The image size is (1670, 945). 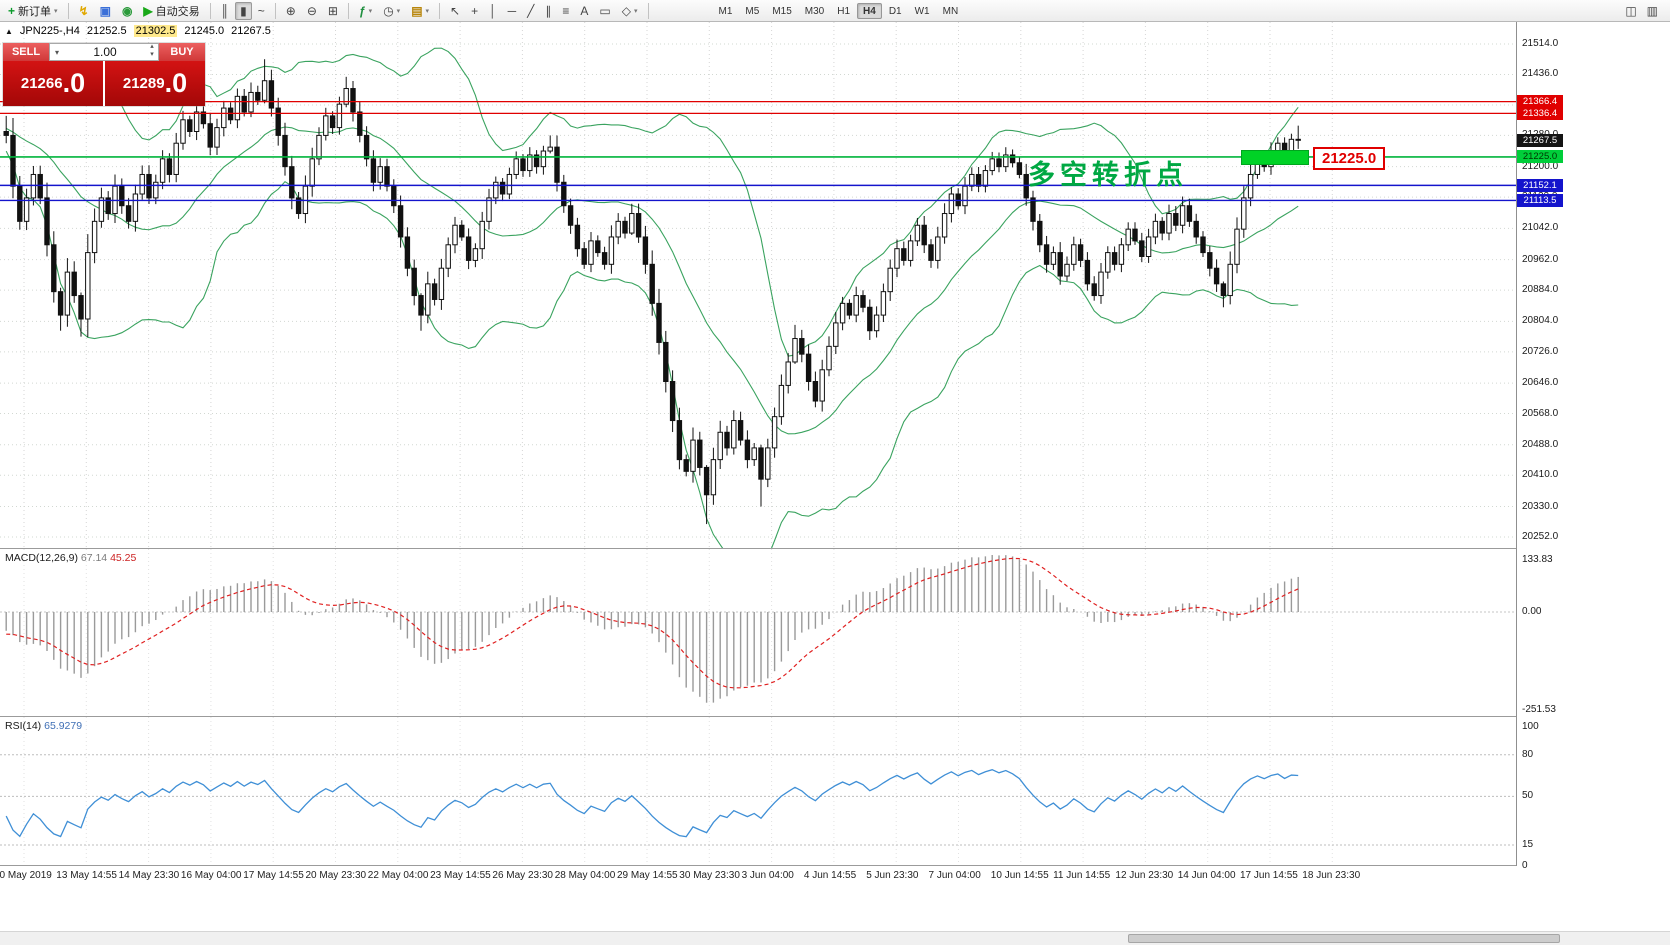 I want to click on time-axis-label: 10 May 2019, so click(x=26, y=875).